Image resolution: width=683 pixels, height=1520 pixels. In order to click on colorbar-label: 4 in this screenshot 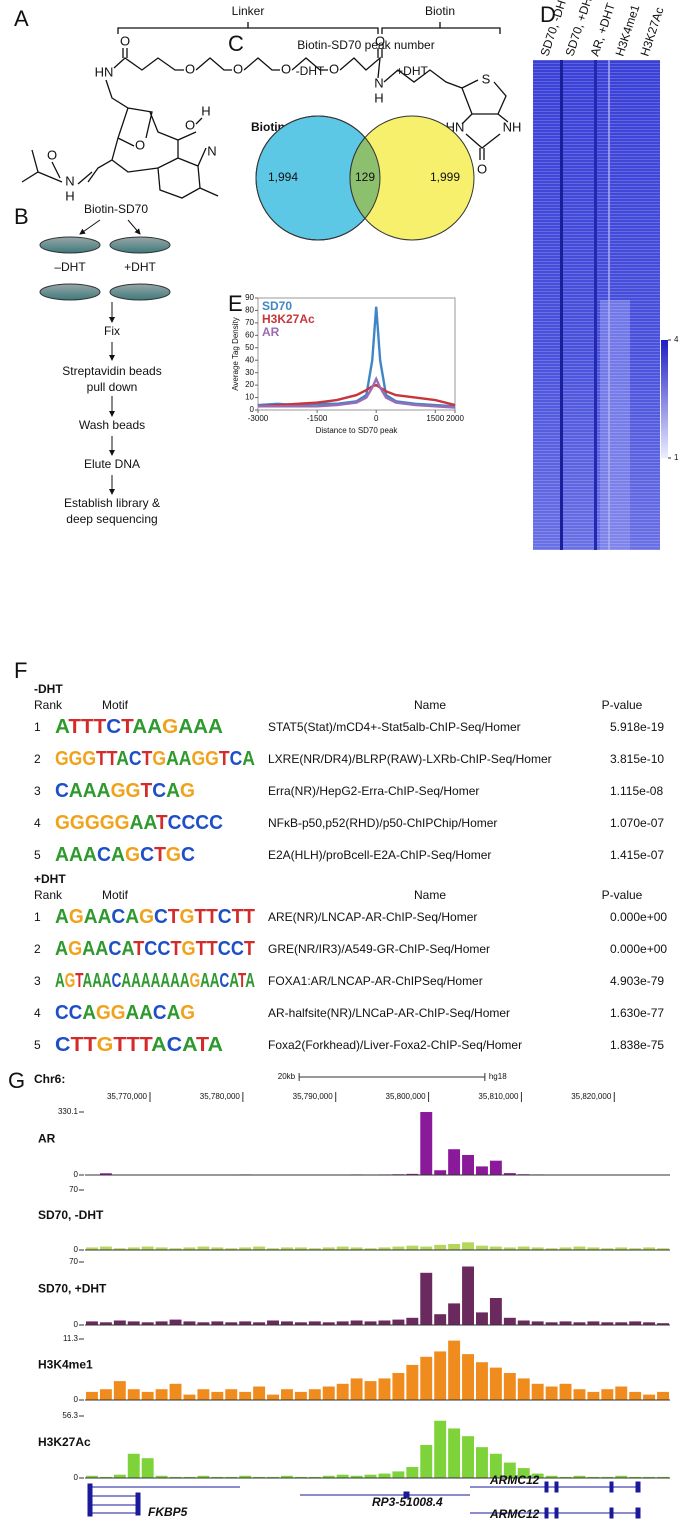, I will do `click(676, 339)`.